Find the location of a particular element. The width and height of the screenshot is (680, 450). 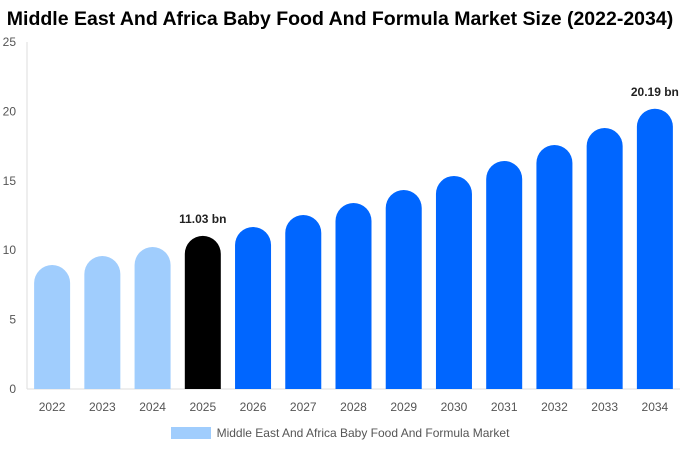

x-tick-label: 2032 is located at coordinates (554, 407).